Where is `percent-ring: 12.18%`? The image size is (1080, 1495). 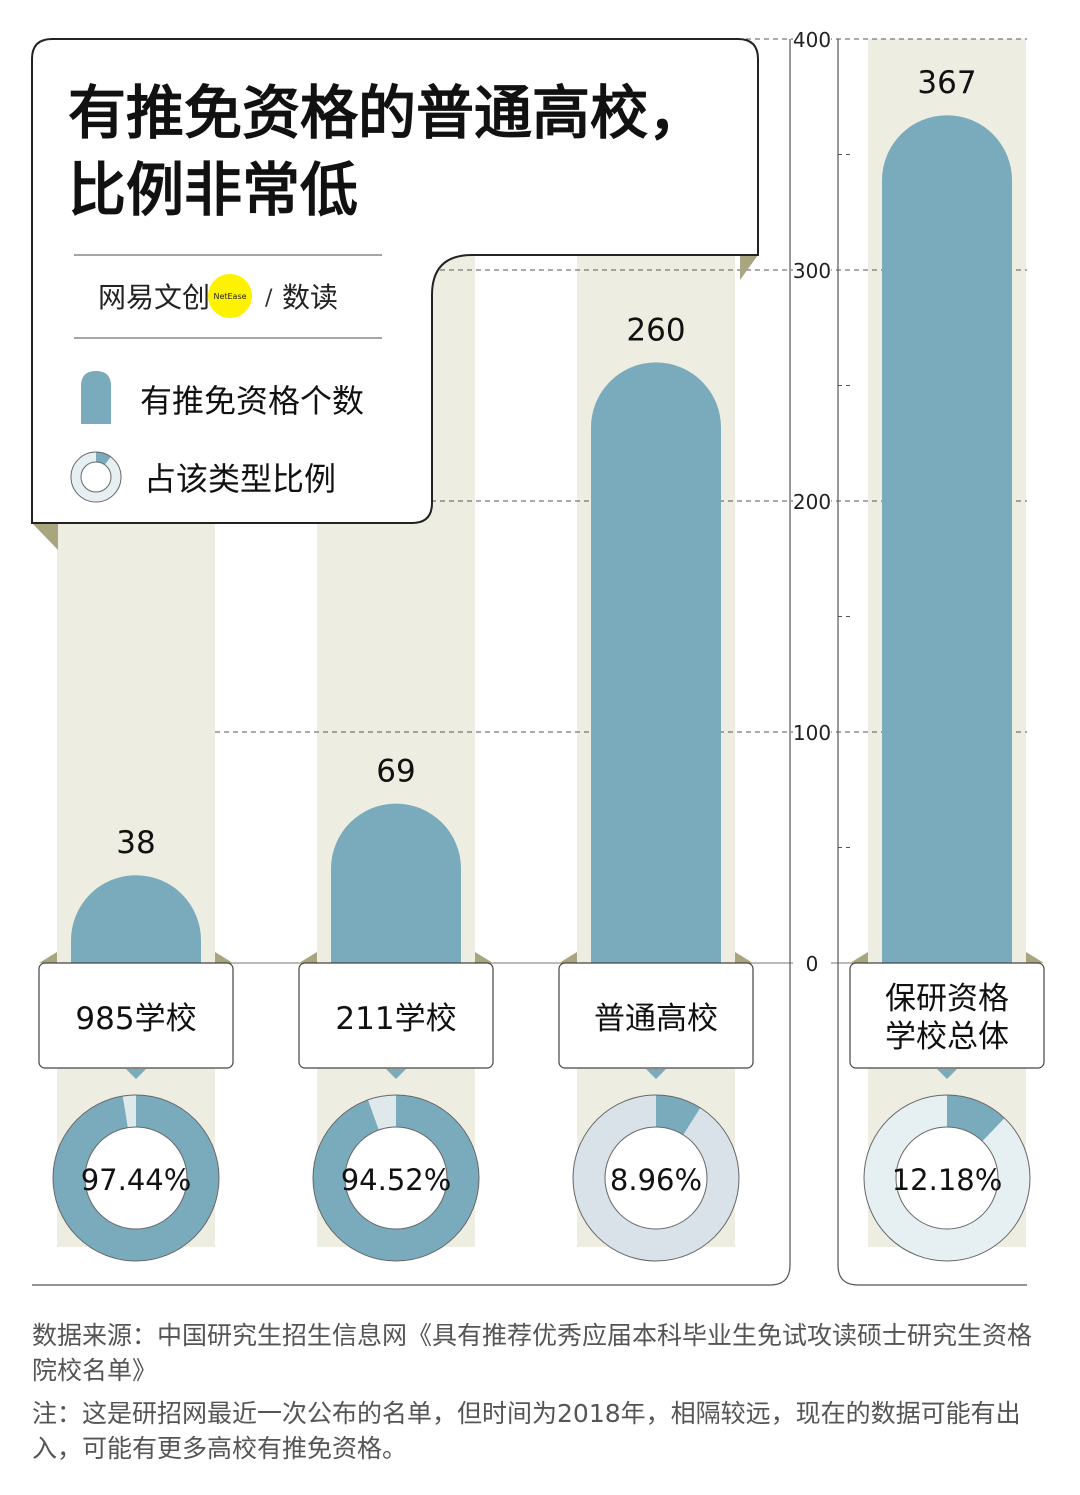
percent-ring: 12.18% is located at coordinates (947, 1178).